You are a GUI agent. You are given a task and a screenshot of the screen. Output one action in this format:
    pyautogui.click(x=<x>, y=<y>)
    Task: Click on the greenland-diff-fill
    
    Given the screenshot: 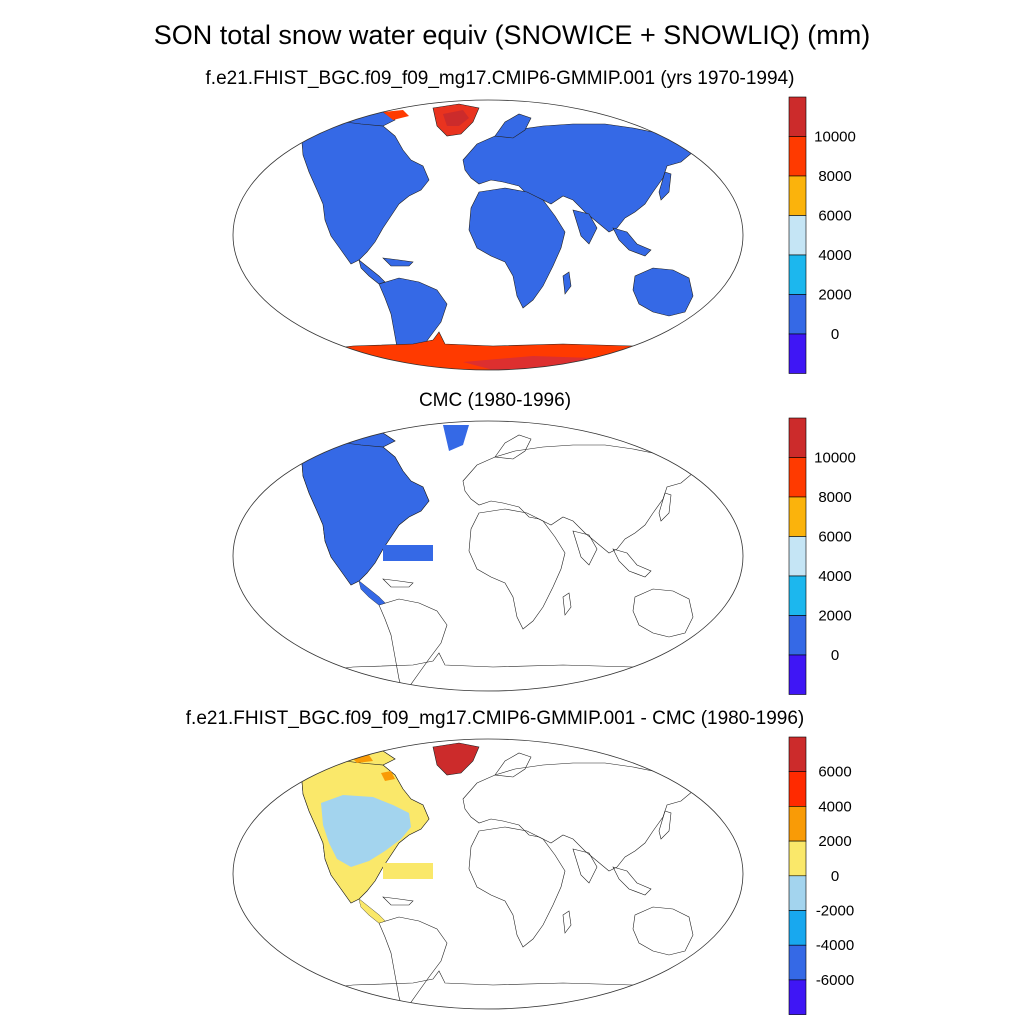 What is the action you would take?
    pyautogui.click(x=456, y=759)
    